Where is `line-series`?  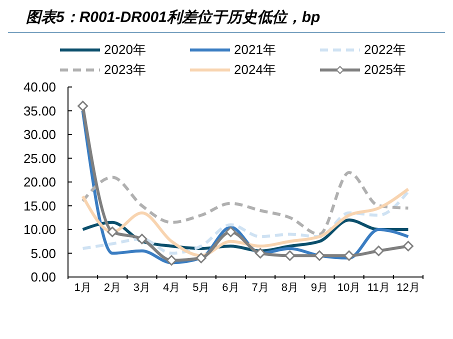
line-series is located at coordinates (245, 203).